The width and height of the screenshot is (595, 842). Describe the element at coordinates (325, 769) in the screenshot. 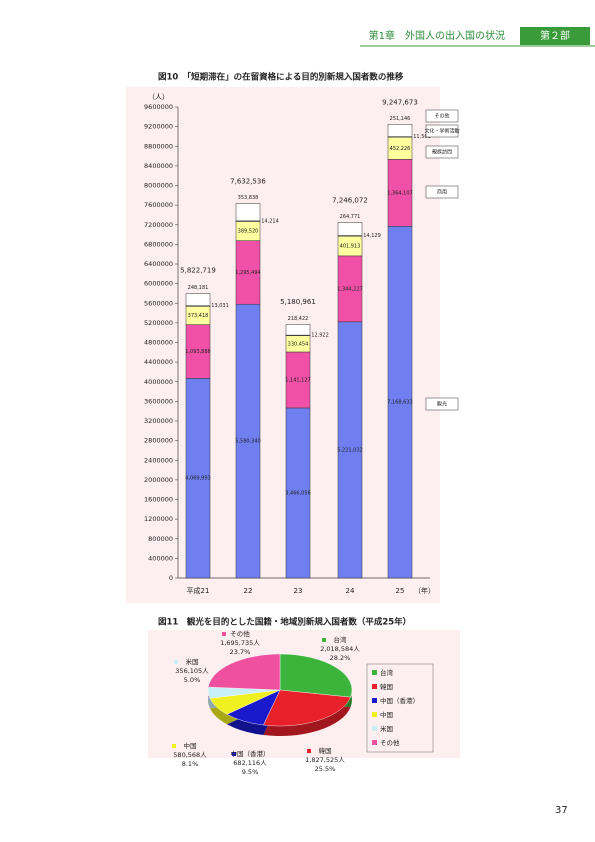

I see `slice-percent: 25.5%` at that location.